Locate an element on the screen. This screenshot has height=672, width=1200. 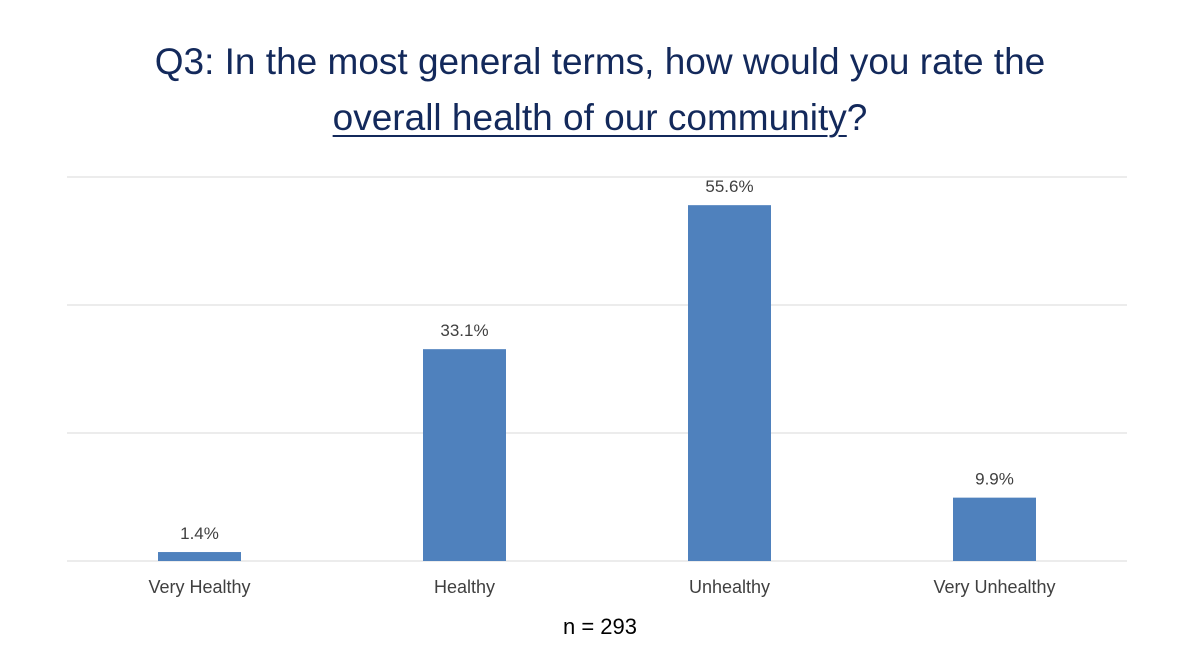
bar-very-unhealthy is located at coordinates (994, 529).